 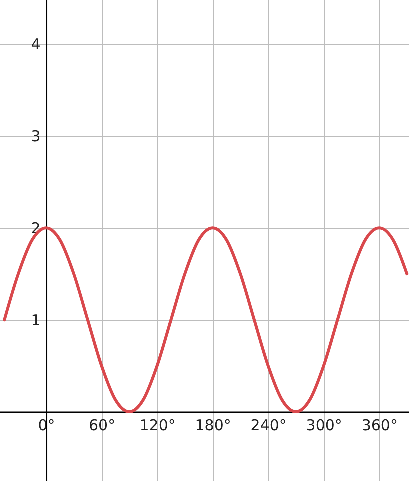 I want to click on y-tick-label: 1, so click(x=36, y=321).